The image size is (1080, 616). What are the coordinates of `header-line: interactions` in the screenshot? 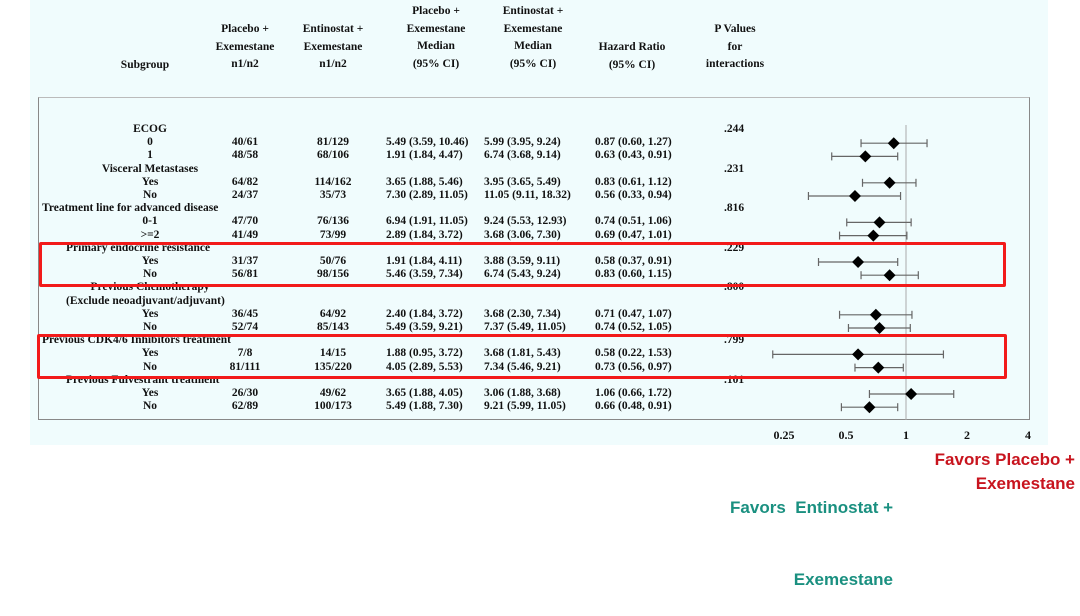 It's located at (735, 64).